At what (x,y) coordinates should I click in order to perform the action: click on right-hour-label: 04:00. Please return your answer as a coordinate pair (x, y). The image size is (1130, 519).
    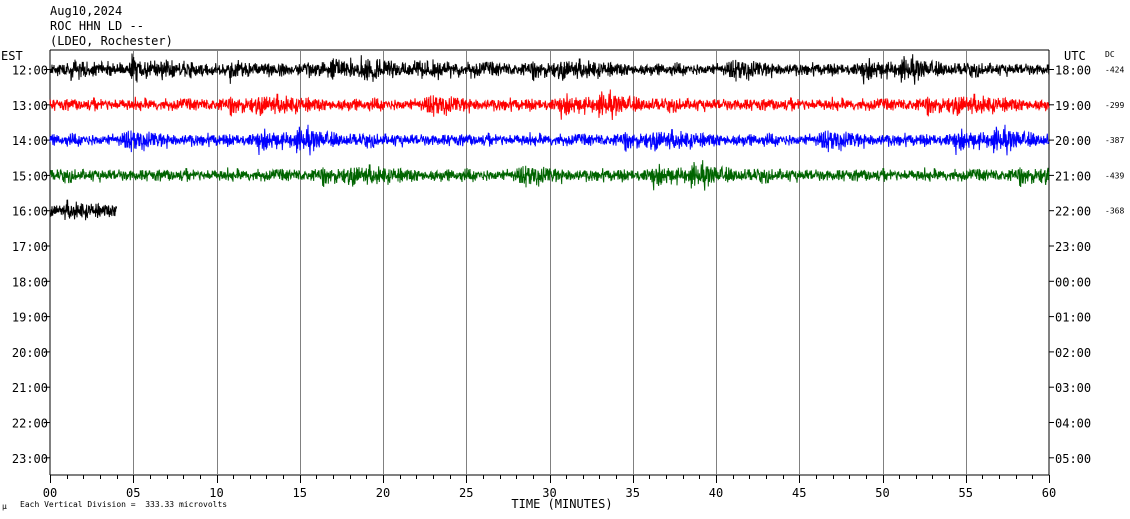
    Looking at the image, I should click on (1073, 424).